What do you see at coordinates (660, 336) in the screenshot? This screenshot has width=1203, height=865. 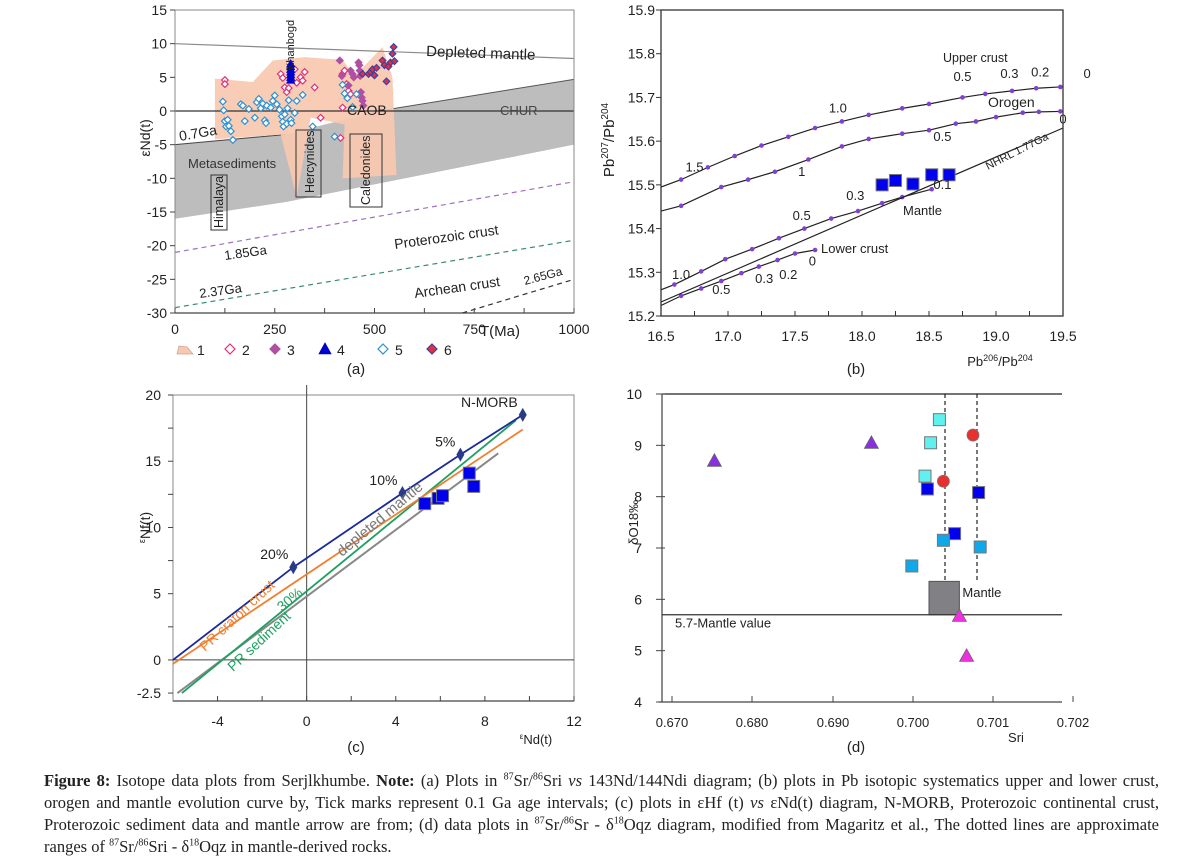 I see `x-tick-label-b: 16.5` at bounding box center [660, 336].